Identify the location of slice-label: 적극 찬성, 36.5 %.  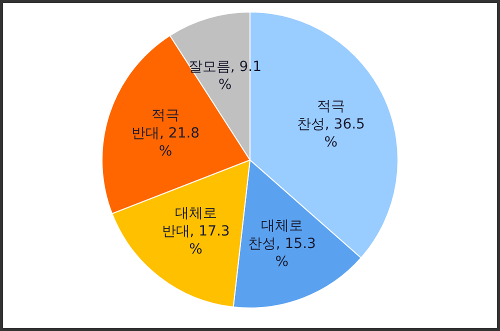
(330, 124).